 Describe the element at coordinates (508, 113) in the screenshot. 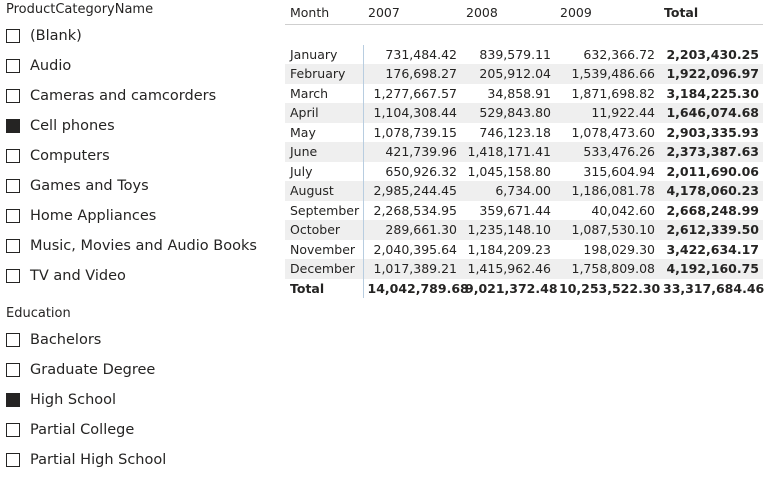

I see `value-cell-2008: 529,843.80` at that location.